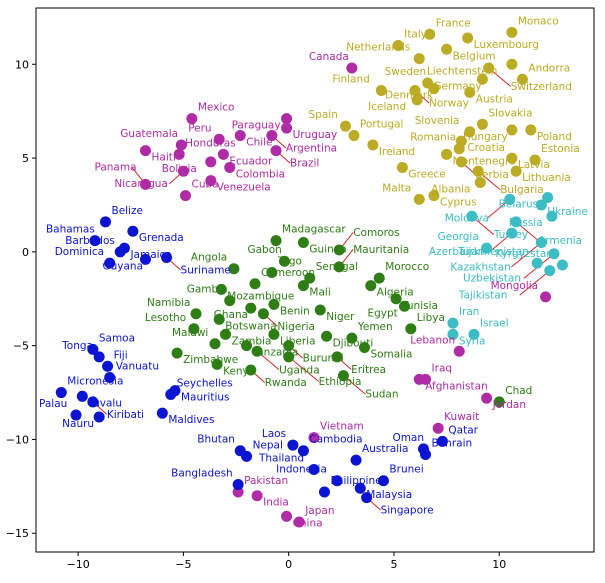  I want to click on point-label: Israel, so click(494, 323).